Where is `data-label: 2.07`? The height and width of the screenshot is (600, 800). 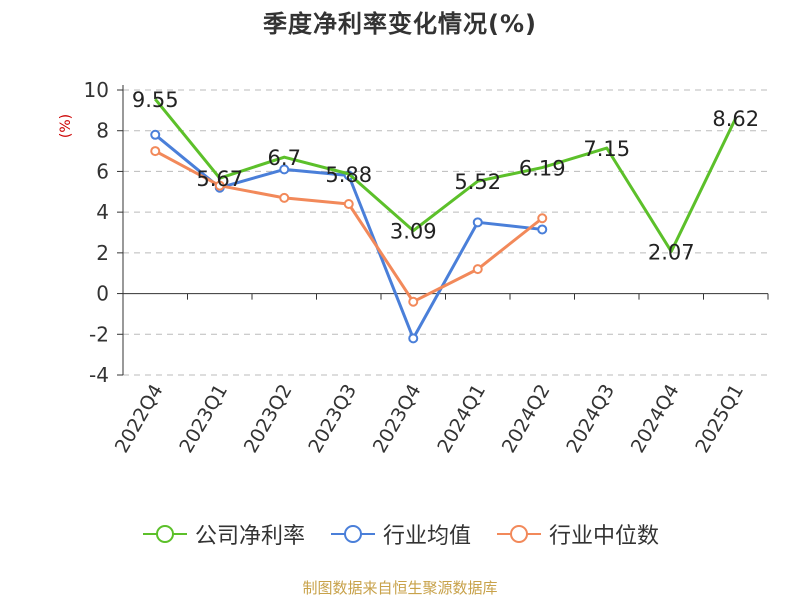 data-label: 2.07 is located at coordinates (671, 252).